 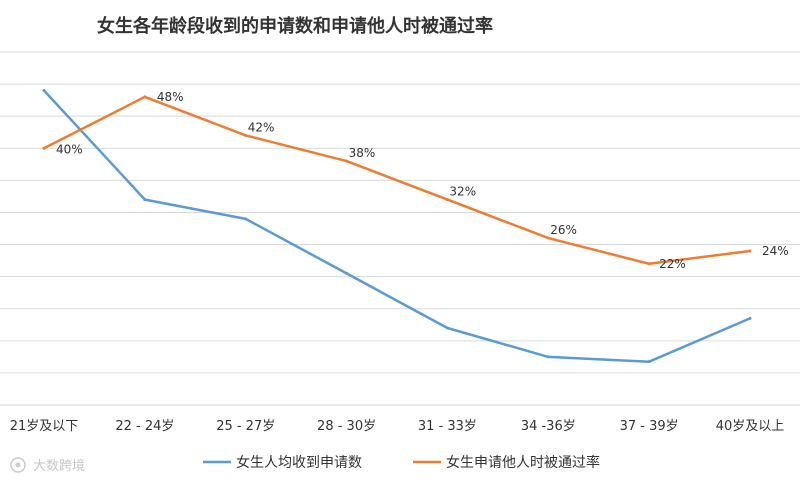 I want to click on x-tick-label: 37 - 39岁, so click(x=649, y=426).